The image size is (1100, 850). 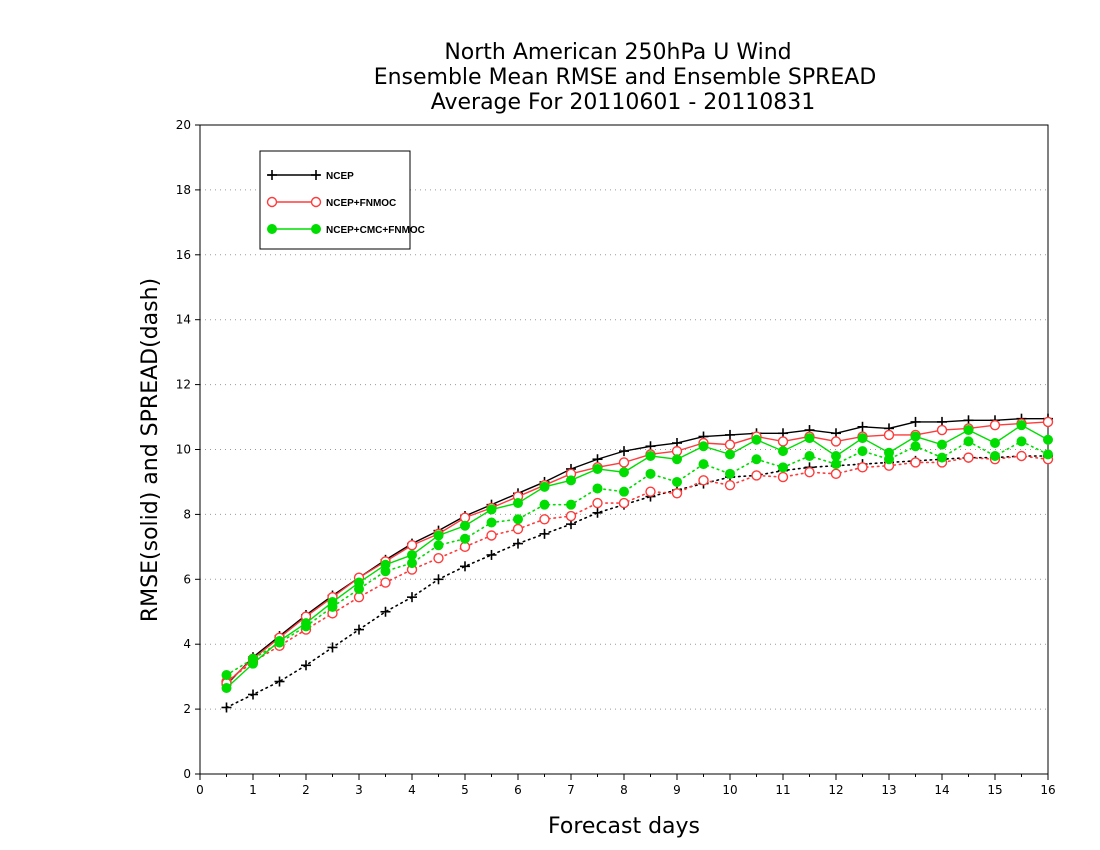 What do you see at coordinates (835, 790) in the screenshot?
I see `x-tick-label: 12` at bounding box center [835, 790].